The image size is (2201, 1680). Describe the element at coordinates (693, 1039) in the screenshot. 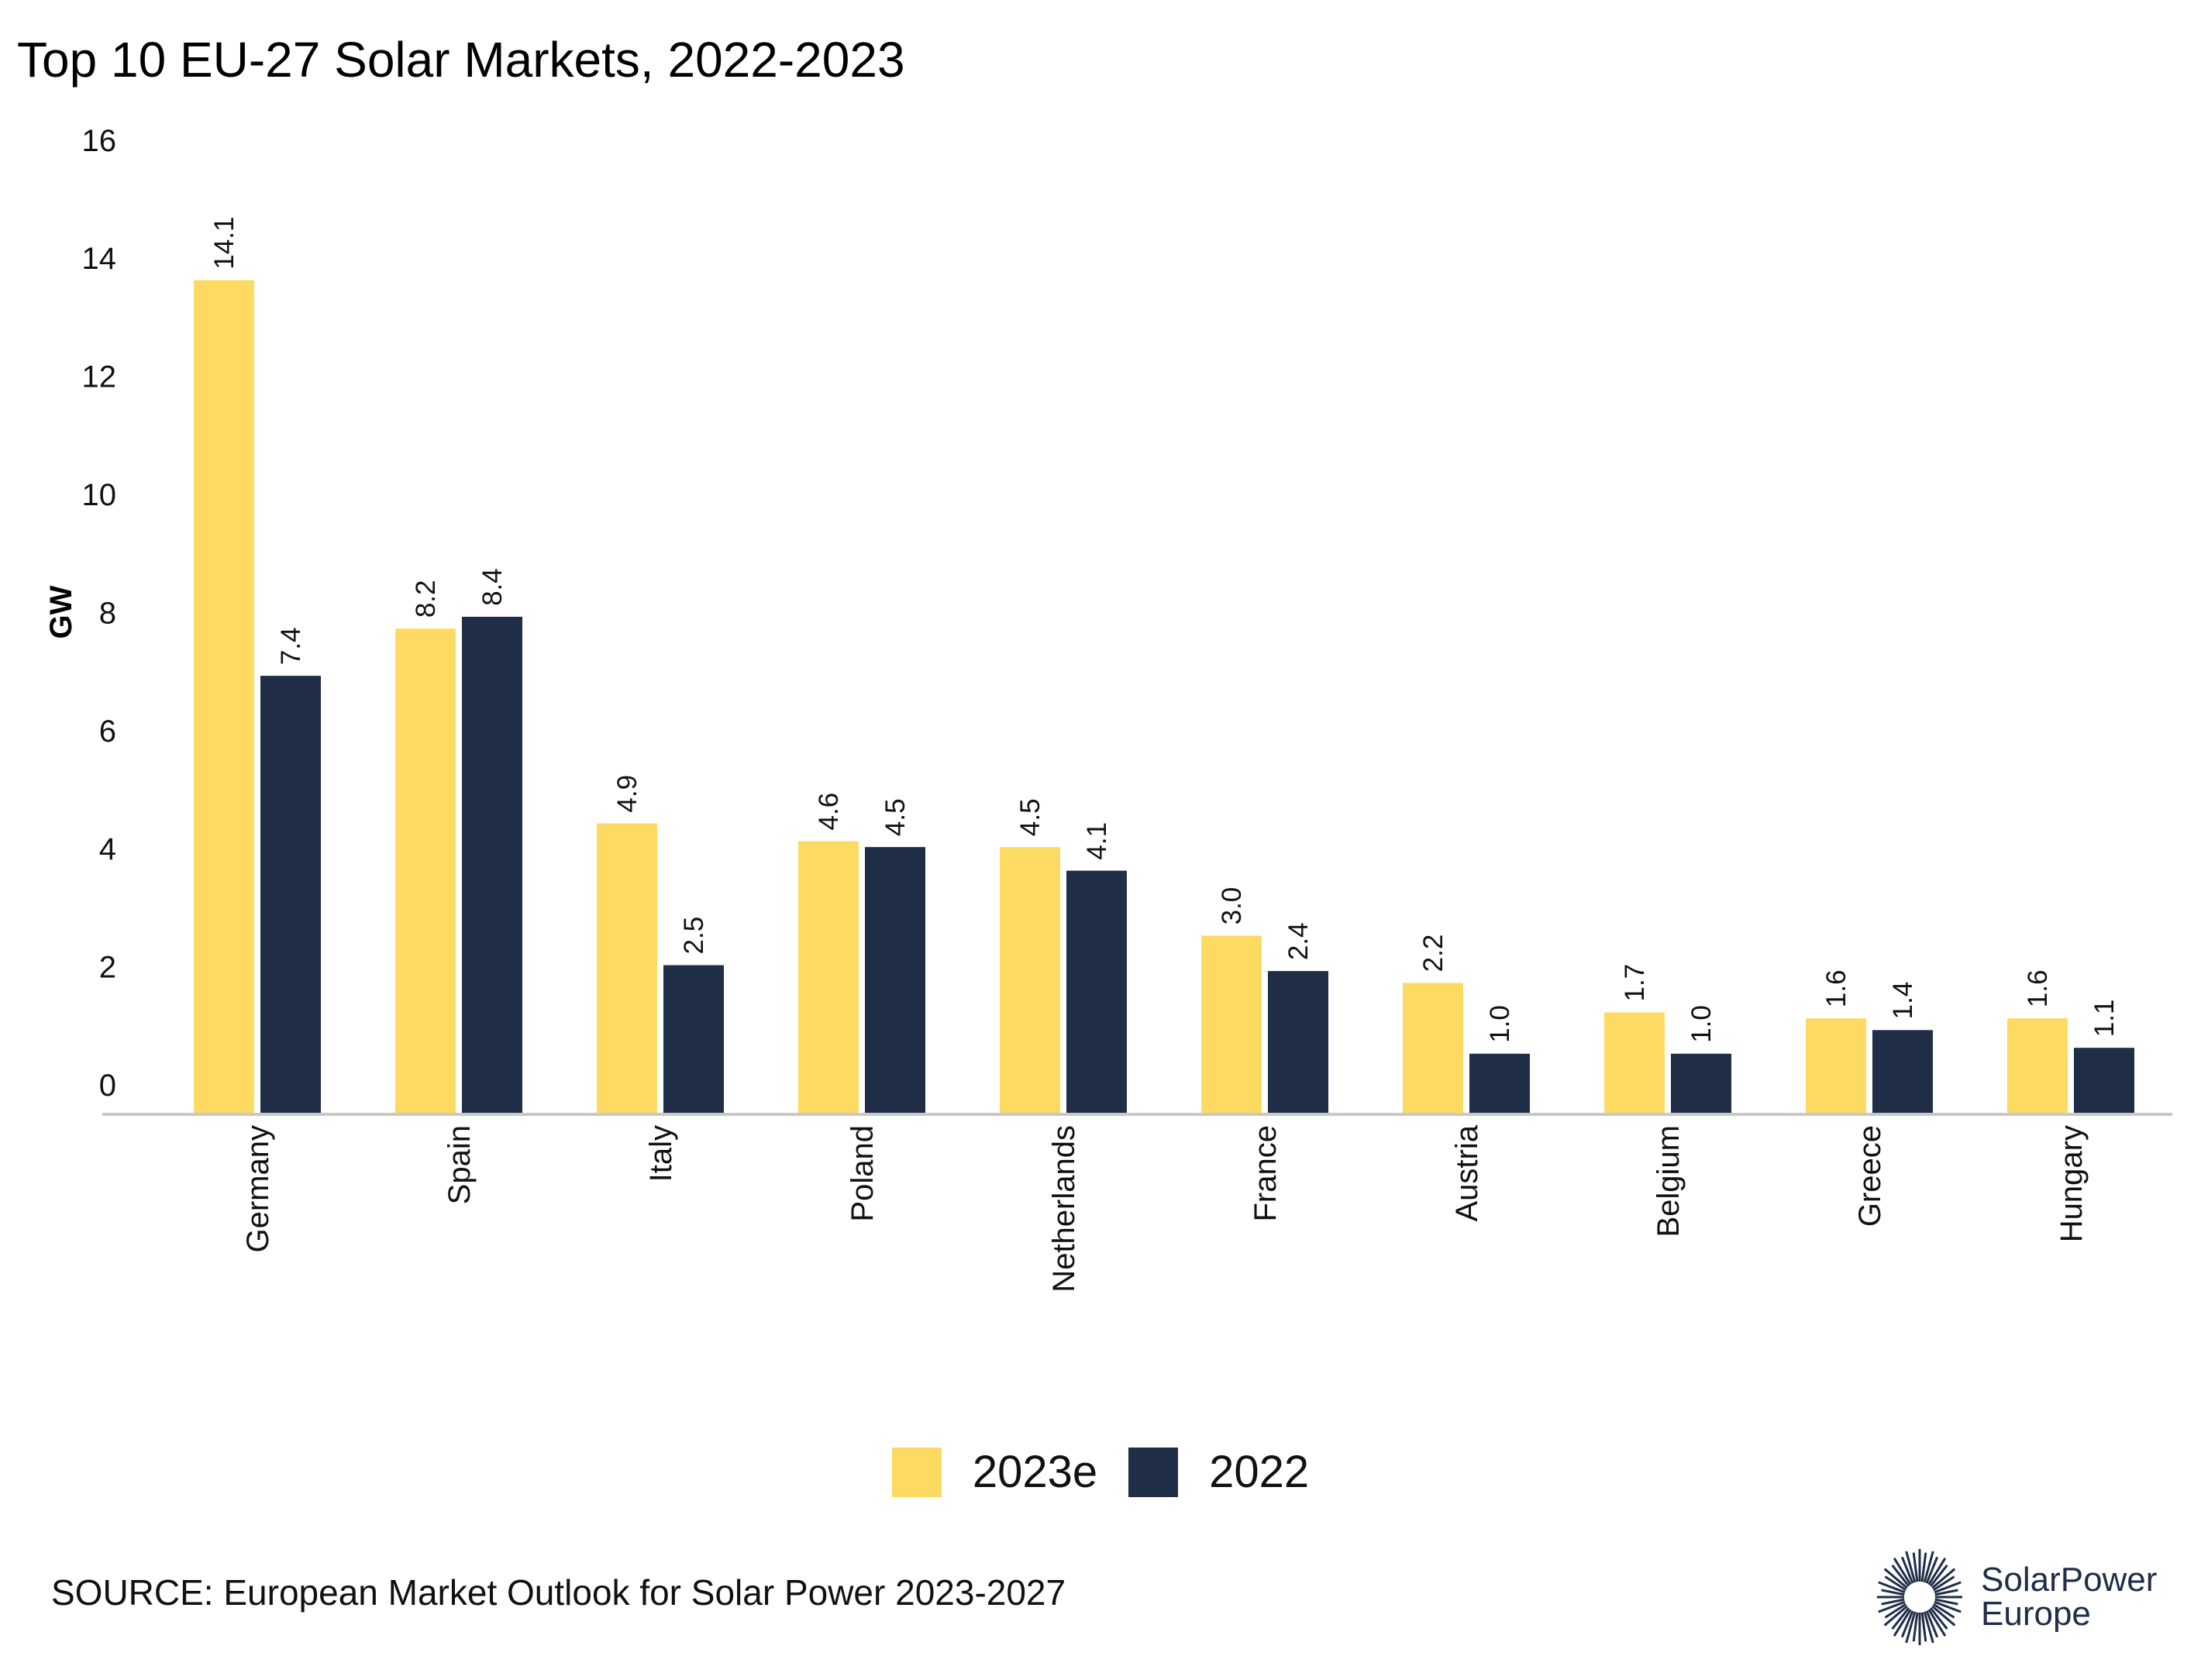

I see `bar-2022-italy` at that location.